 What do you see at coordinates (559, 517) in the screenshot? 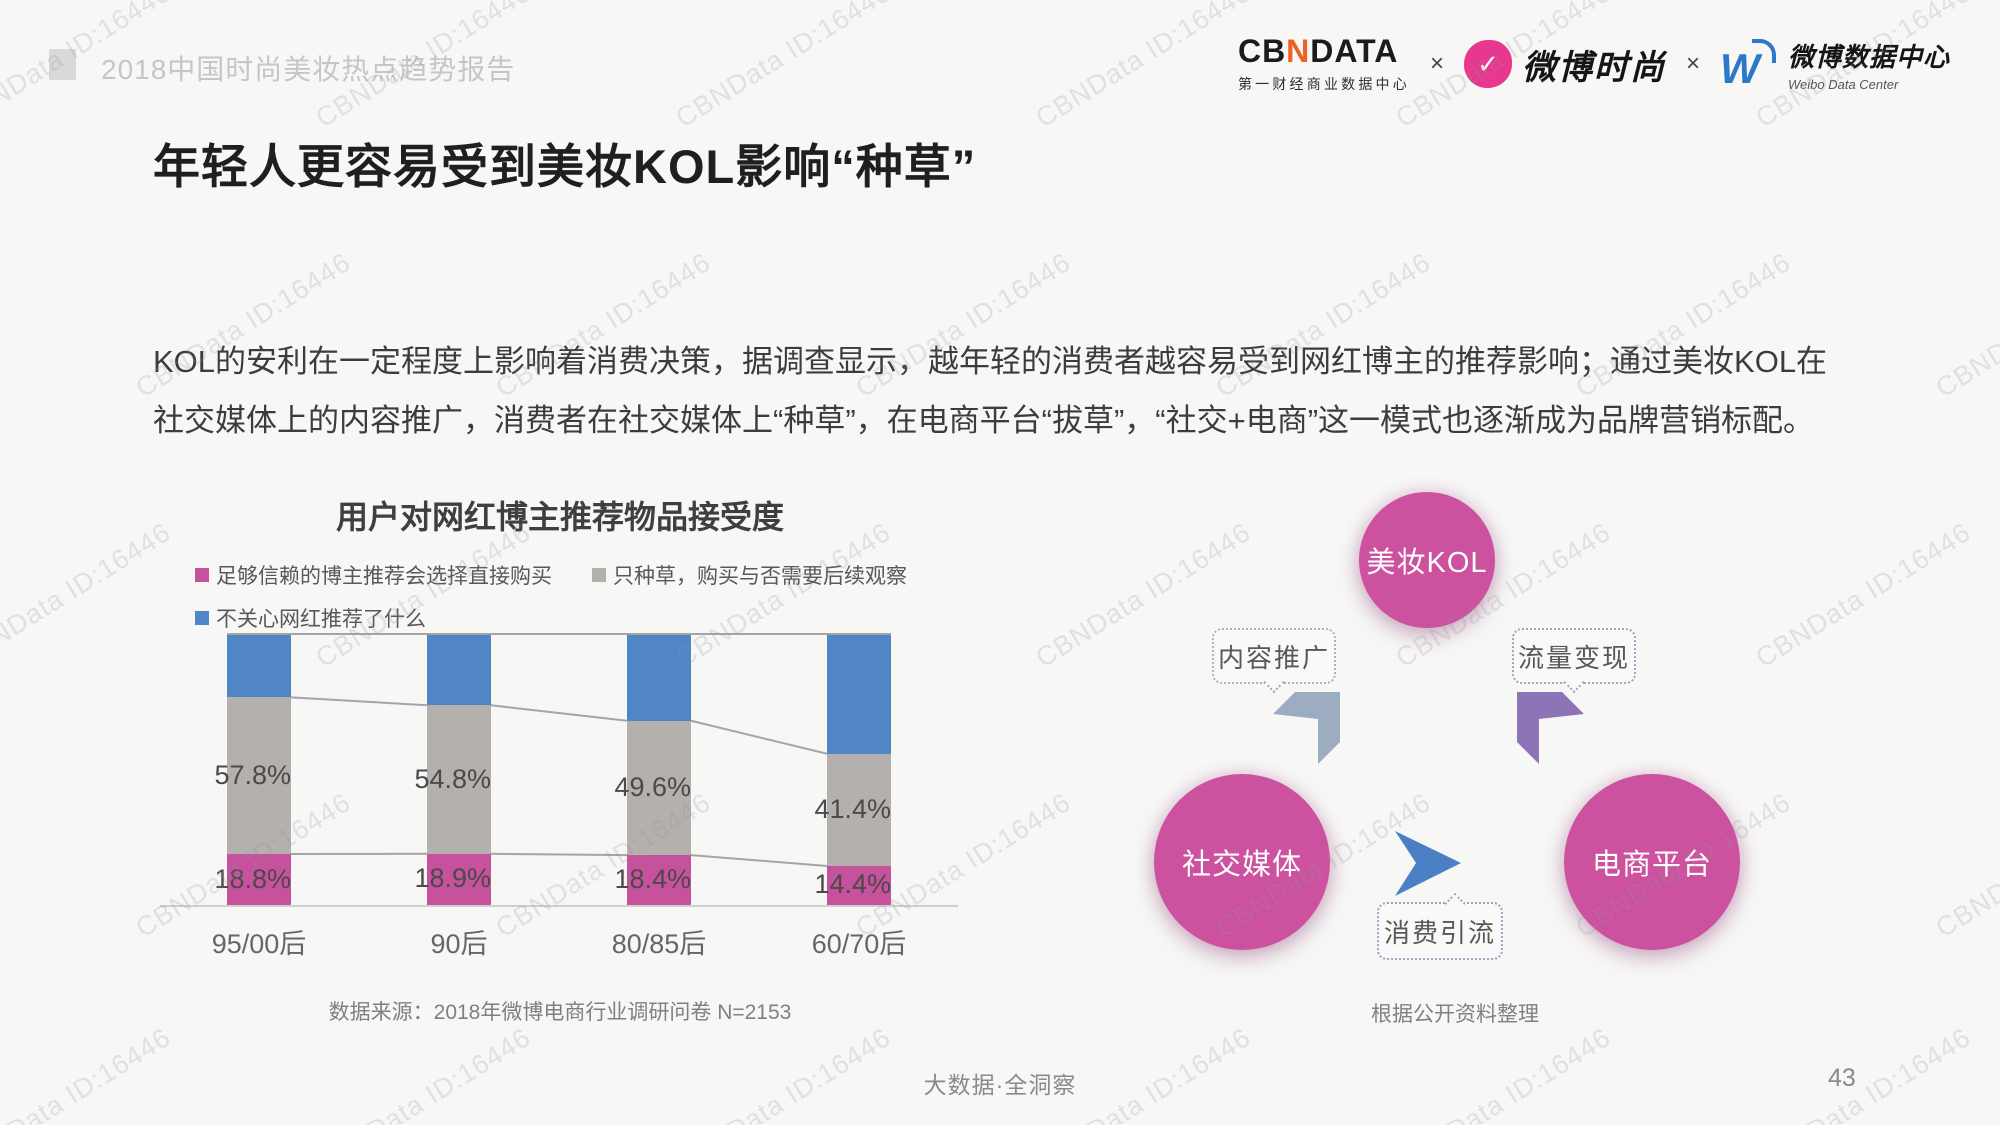
I see `chart-title: 用户对网红博主推荐物品接受度` at bounding box center [559, 517].